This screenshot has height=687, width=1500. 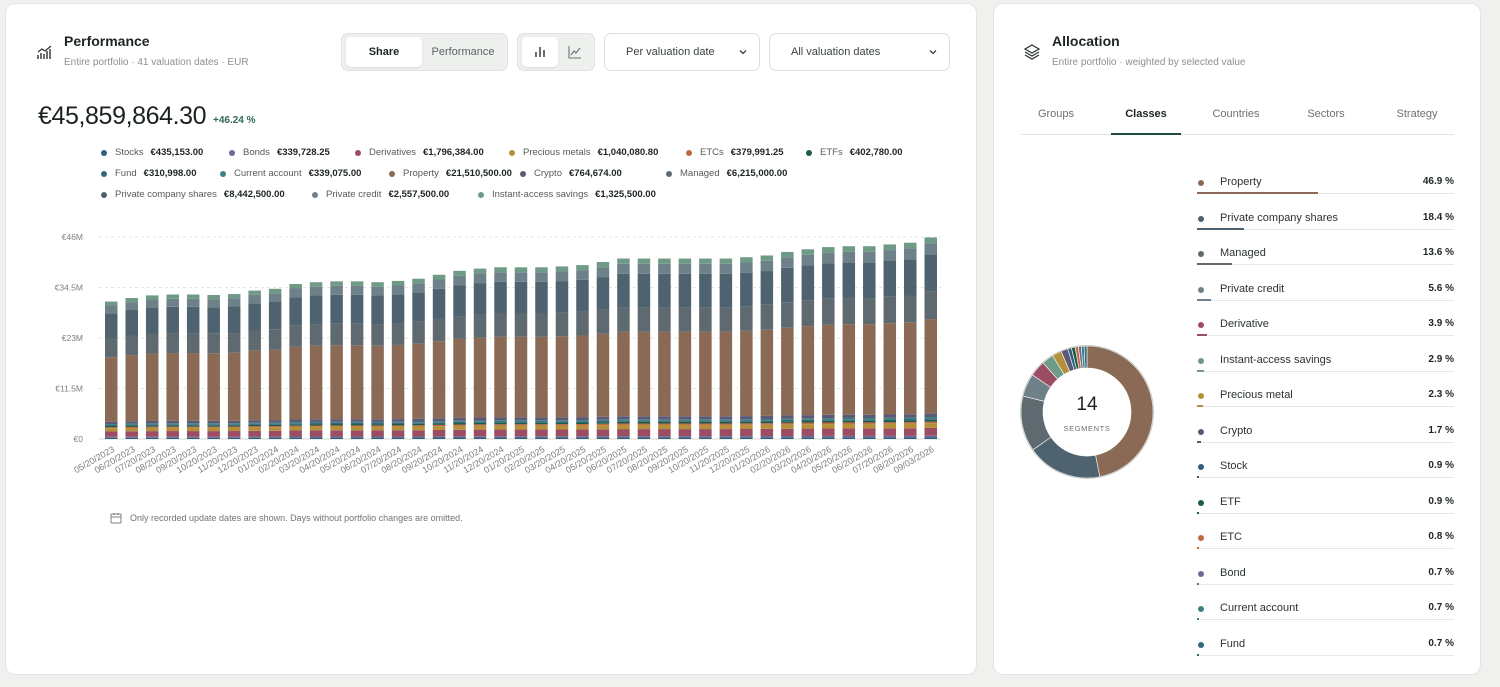 What do you see at coordinates (1325, 185) in the screenshot?
I see `allocation-row: Property 46.9 %` at bounding box center [1325, 185].